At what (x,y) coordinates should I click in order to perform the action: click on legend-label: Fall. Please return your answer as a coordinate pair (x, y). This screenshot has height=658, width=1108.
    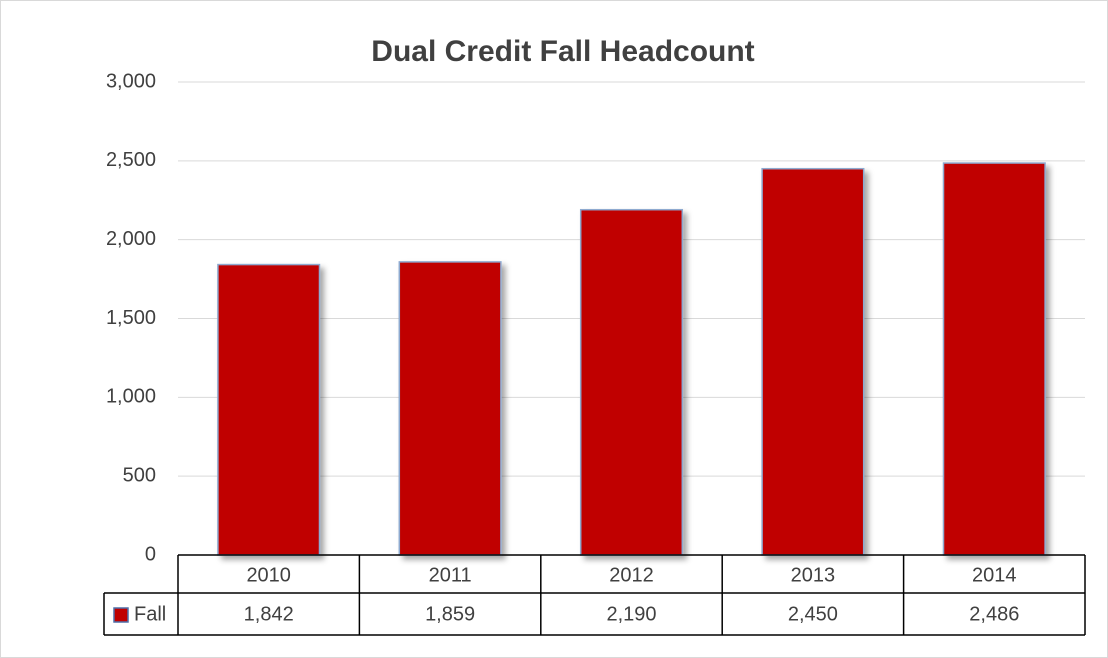
    Looking at the image, I should click on (150, 614).